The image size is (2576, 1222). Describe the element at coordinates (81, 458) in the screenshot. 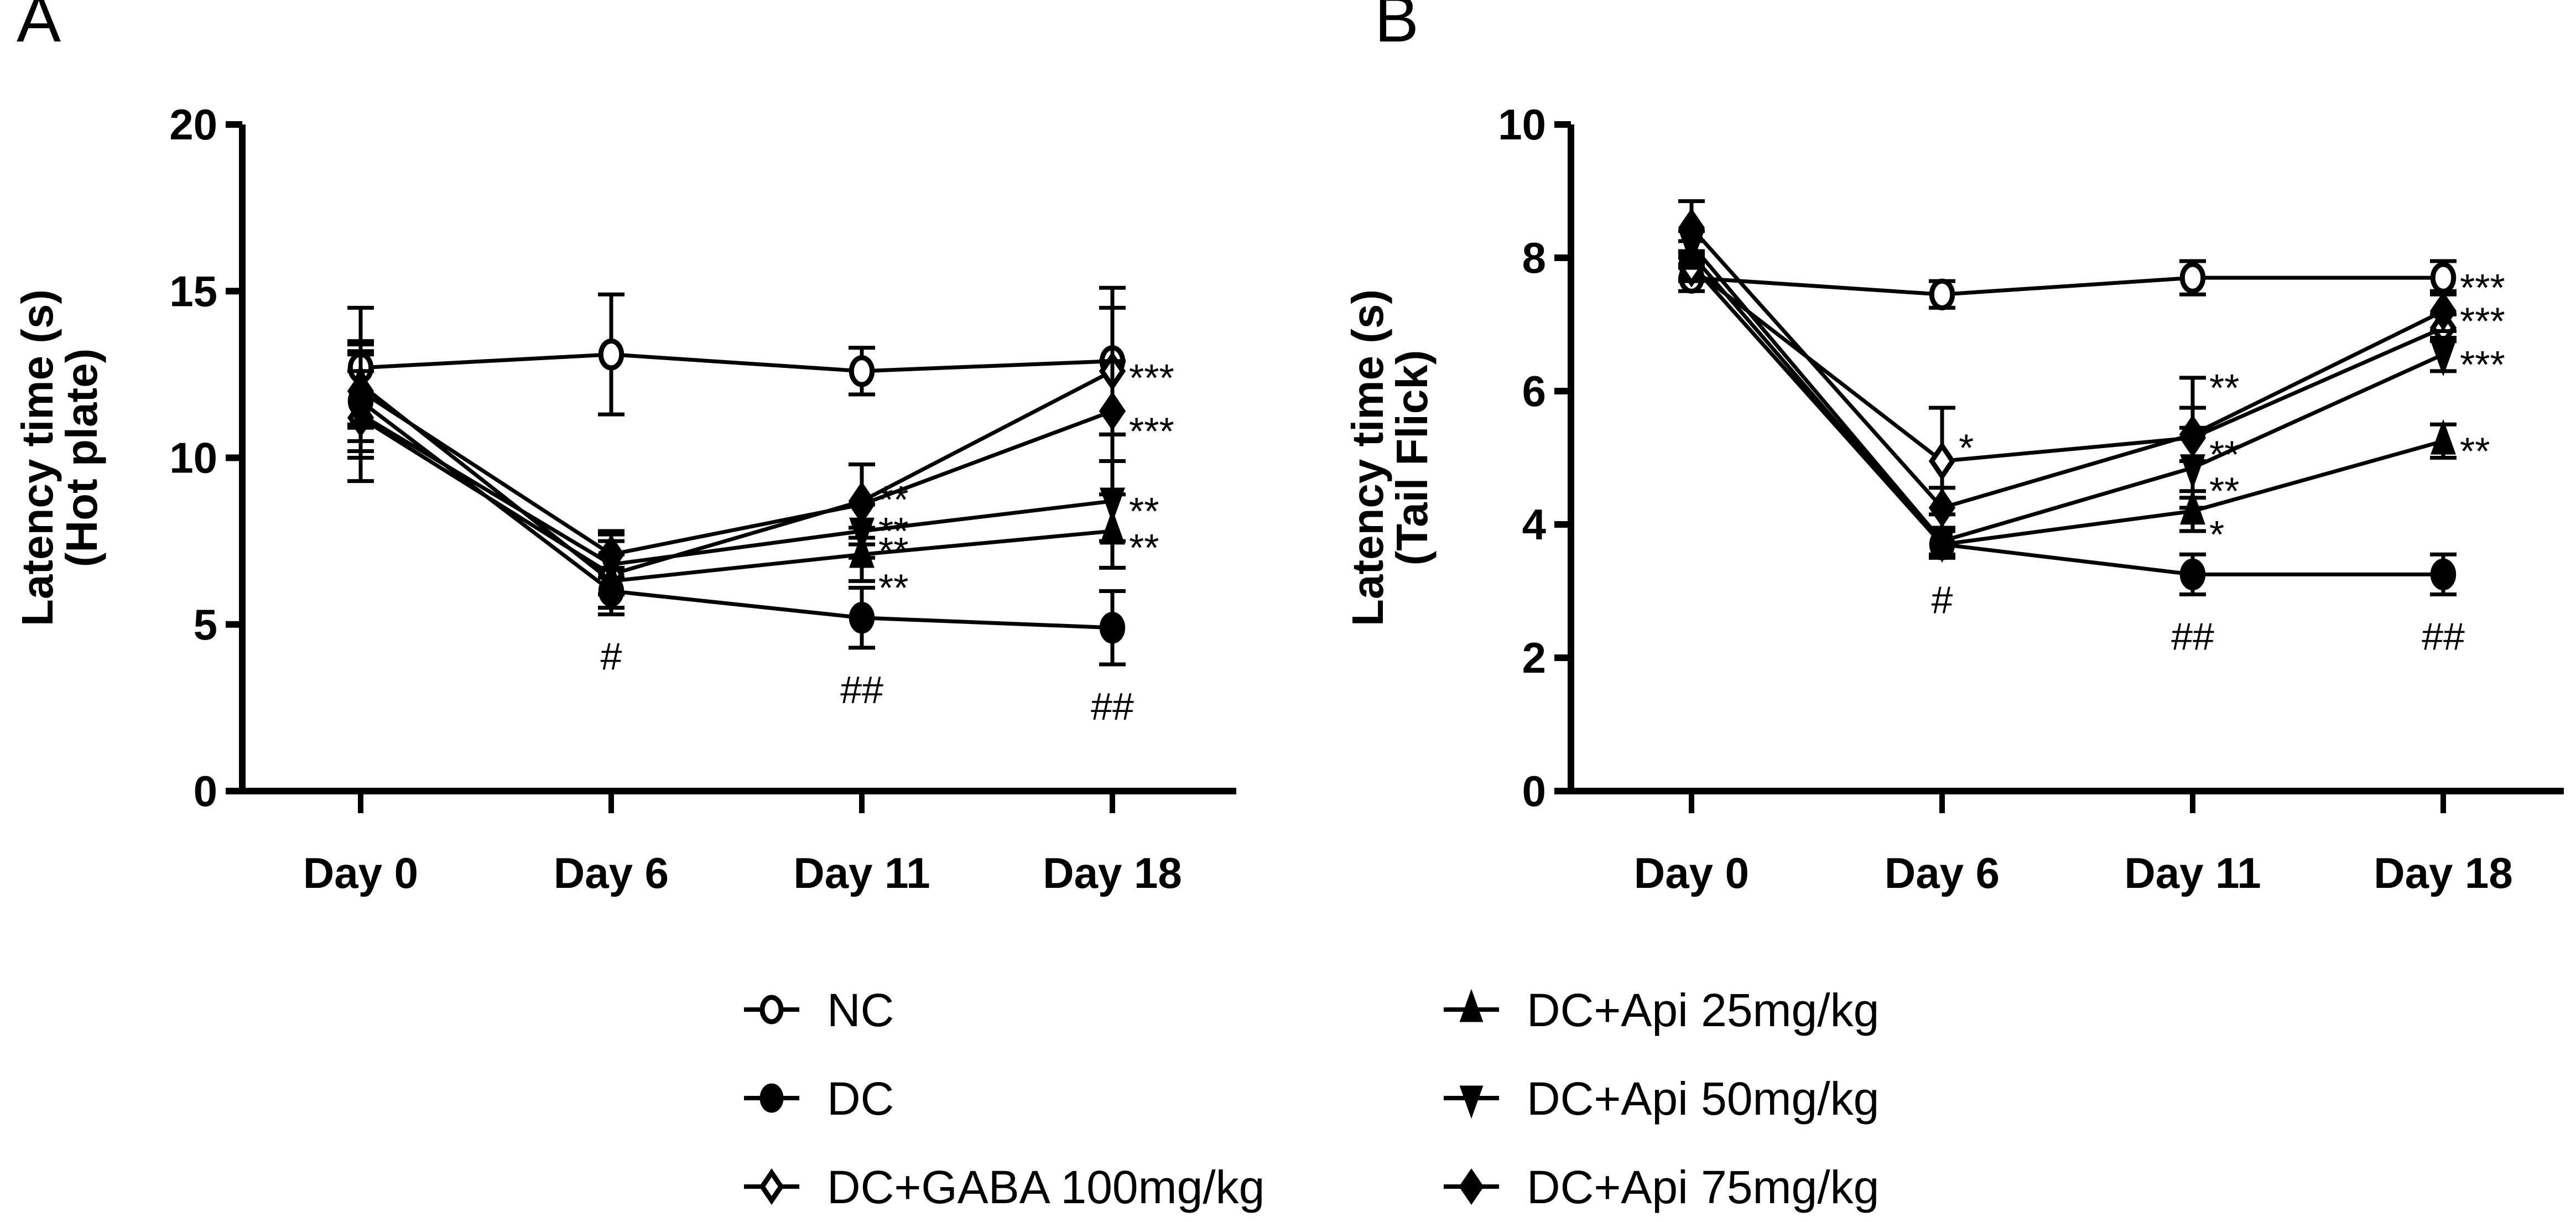

I see `y-axis-title-line2: (Hot plate)` at that location.